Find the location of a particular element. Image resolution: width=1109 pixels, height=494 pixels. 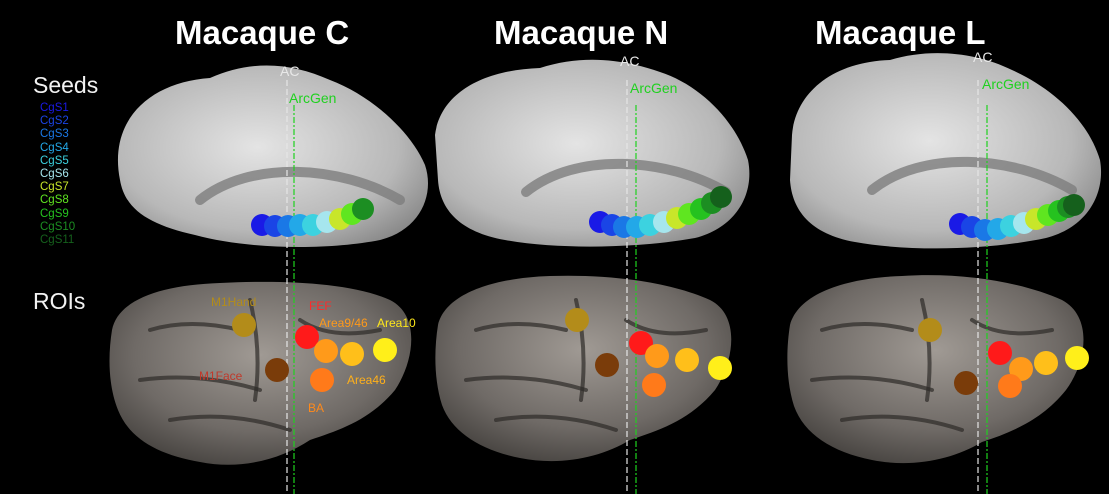

legend-cgs5: CgS5 is located at coordinates (54, 160).